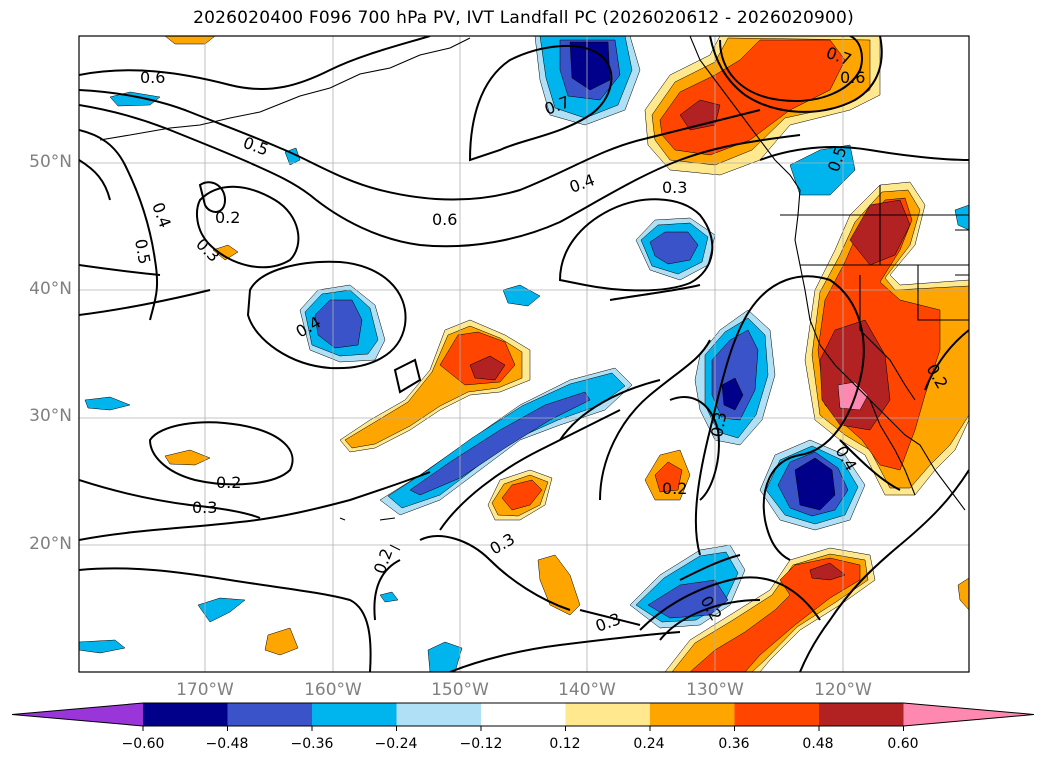 The height and width of the screenshot is (765, 1047). I want to click on lat-label: 50°N, so click(50, 162).